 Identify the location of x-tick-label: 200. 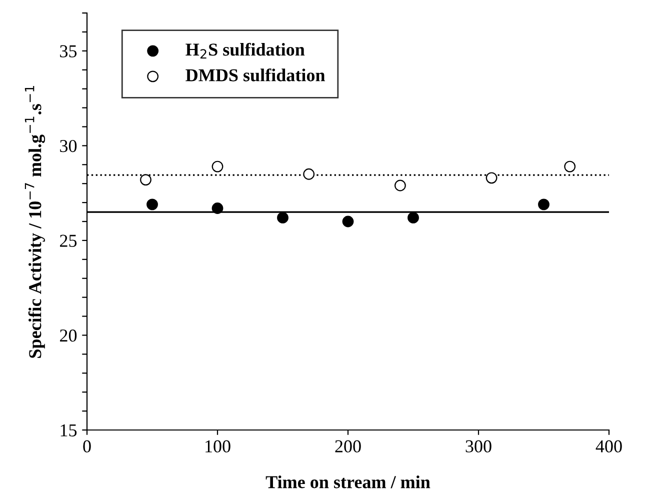
(348, 446).